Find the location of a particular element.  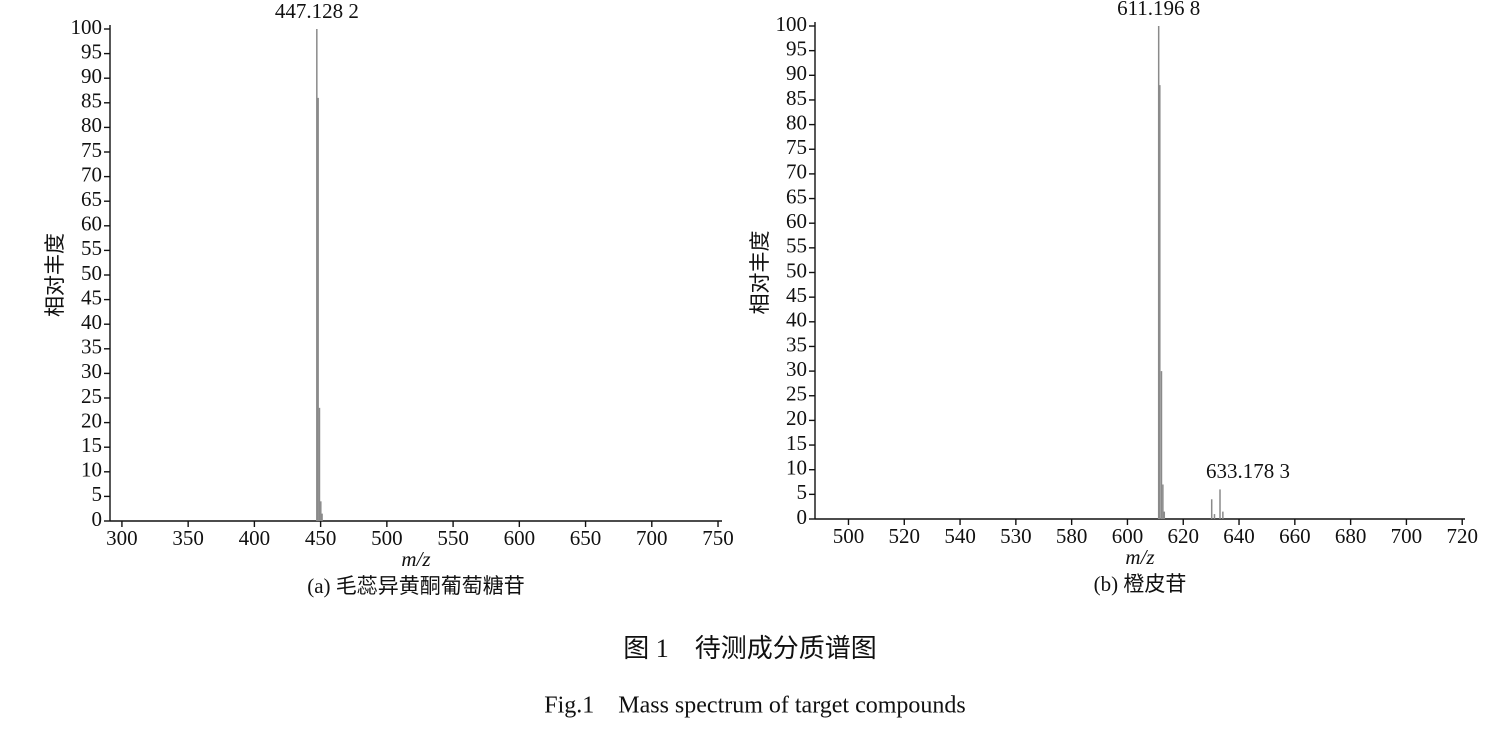

peak-label: 611.196 8 is located at coordinates (1158, 10).